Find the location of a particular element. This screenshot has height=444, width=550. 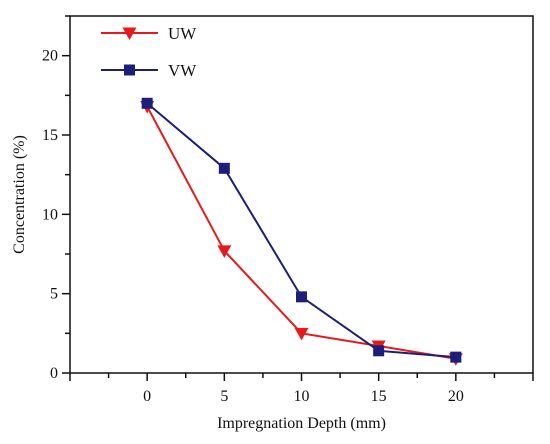

x-axis: 0 5 10 15 20 is located at coordinates (301, 389).